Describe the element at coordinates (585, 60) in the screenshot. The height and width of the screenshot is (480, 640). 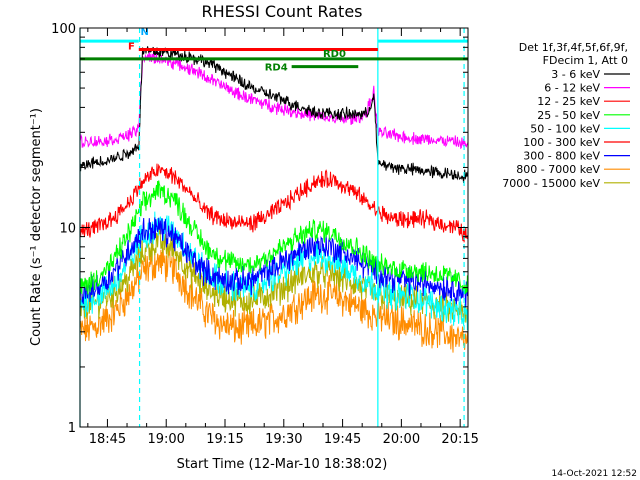
I see `legend-header-line-2: FDecim 1, Att 0` at that location.